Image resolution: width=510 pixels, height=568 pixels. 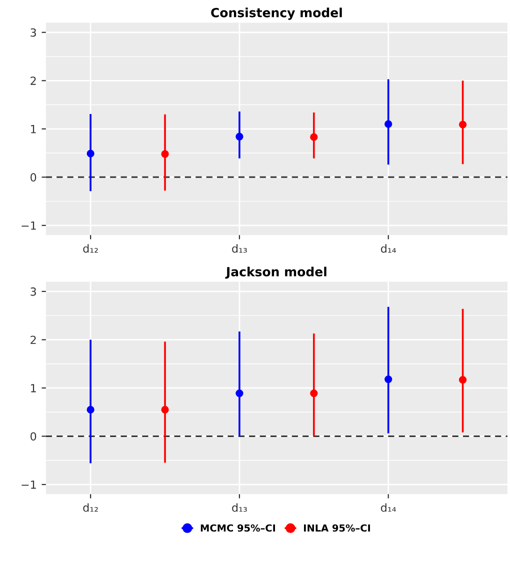 I want to click on chart-title: Jackson model, so click(x=275, y=272).